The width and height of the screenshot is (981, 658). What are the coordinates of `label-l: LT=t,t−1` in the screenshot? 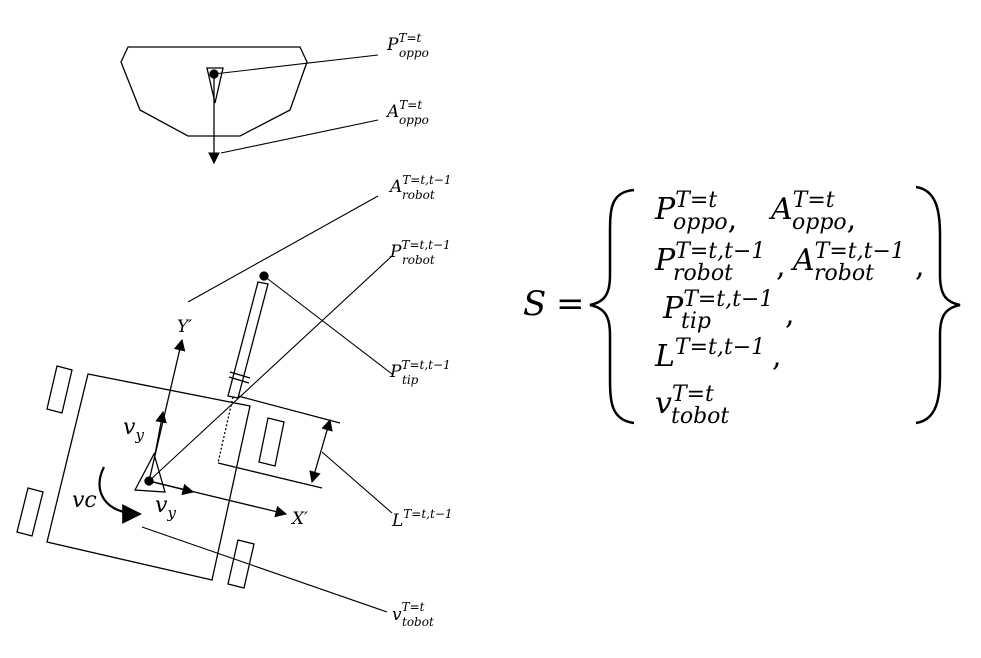 It's located at (422, 519).